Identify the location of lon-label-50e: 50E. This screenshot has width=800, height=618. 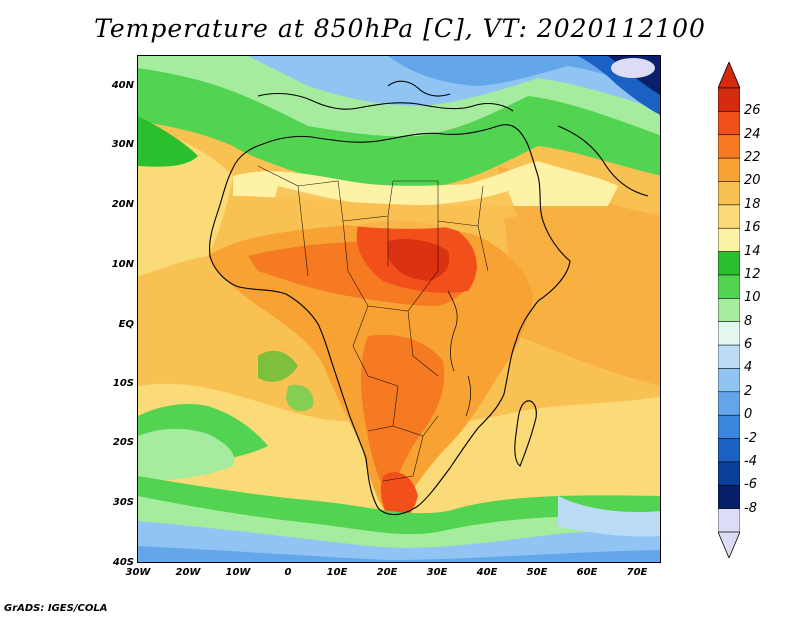
(537, 572).